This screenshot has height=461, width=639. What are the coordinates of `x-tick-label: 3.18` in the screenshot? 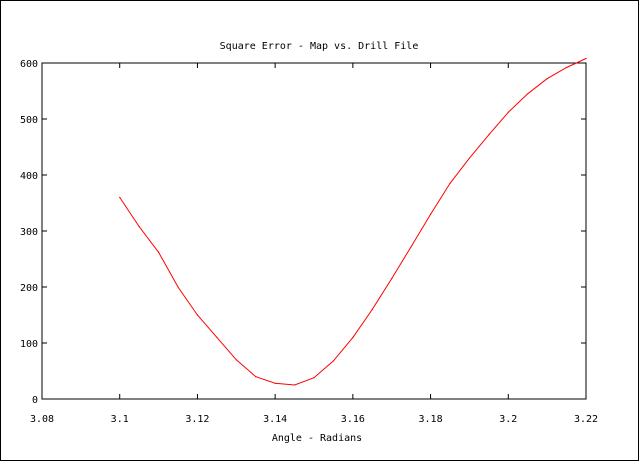 It's located at (431, 419).